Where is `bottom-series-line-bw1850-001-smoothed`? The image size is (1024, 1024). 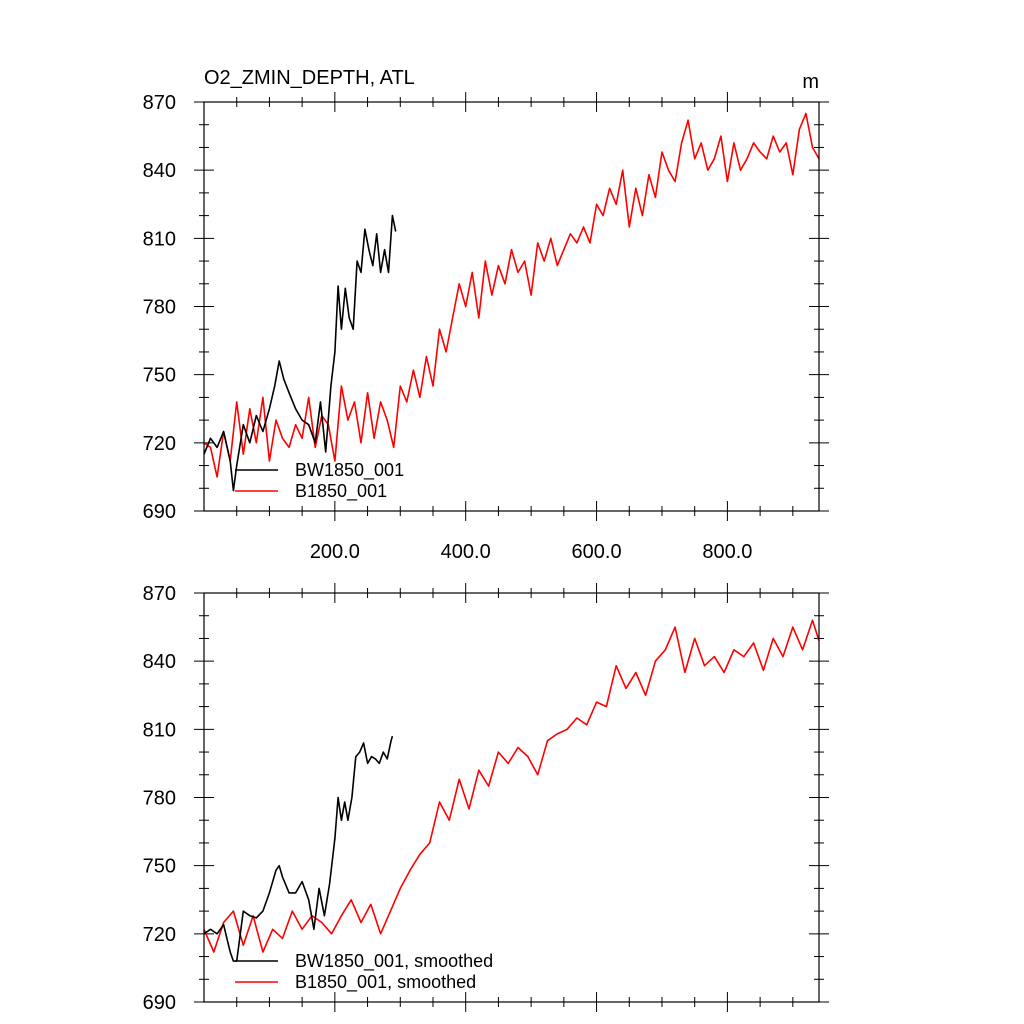
bottom-series-line-bw1850-001-smoothed is located at coordinates (298, 848).